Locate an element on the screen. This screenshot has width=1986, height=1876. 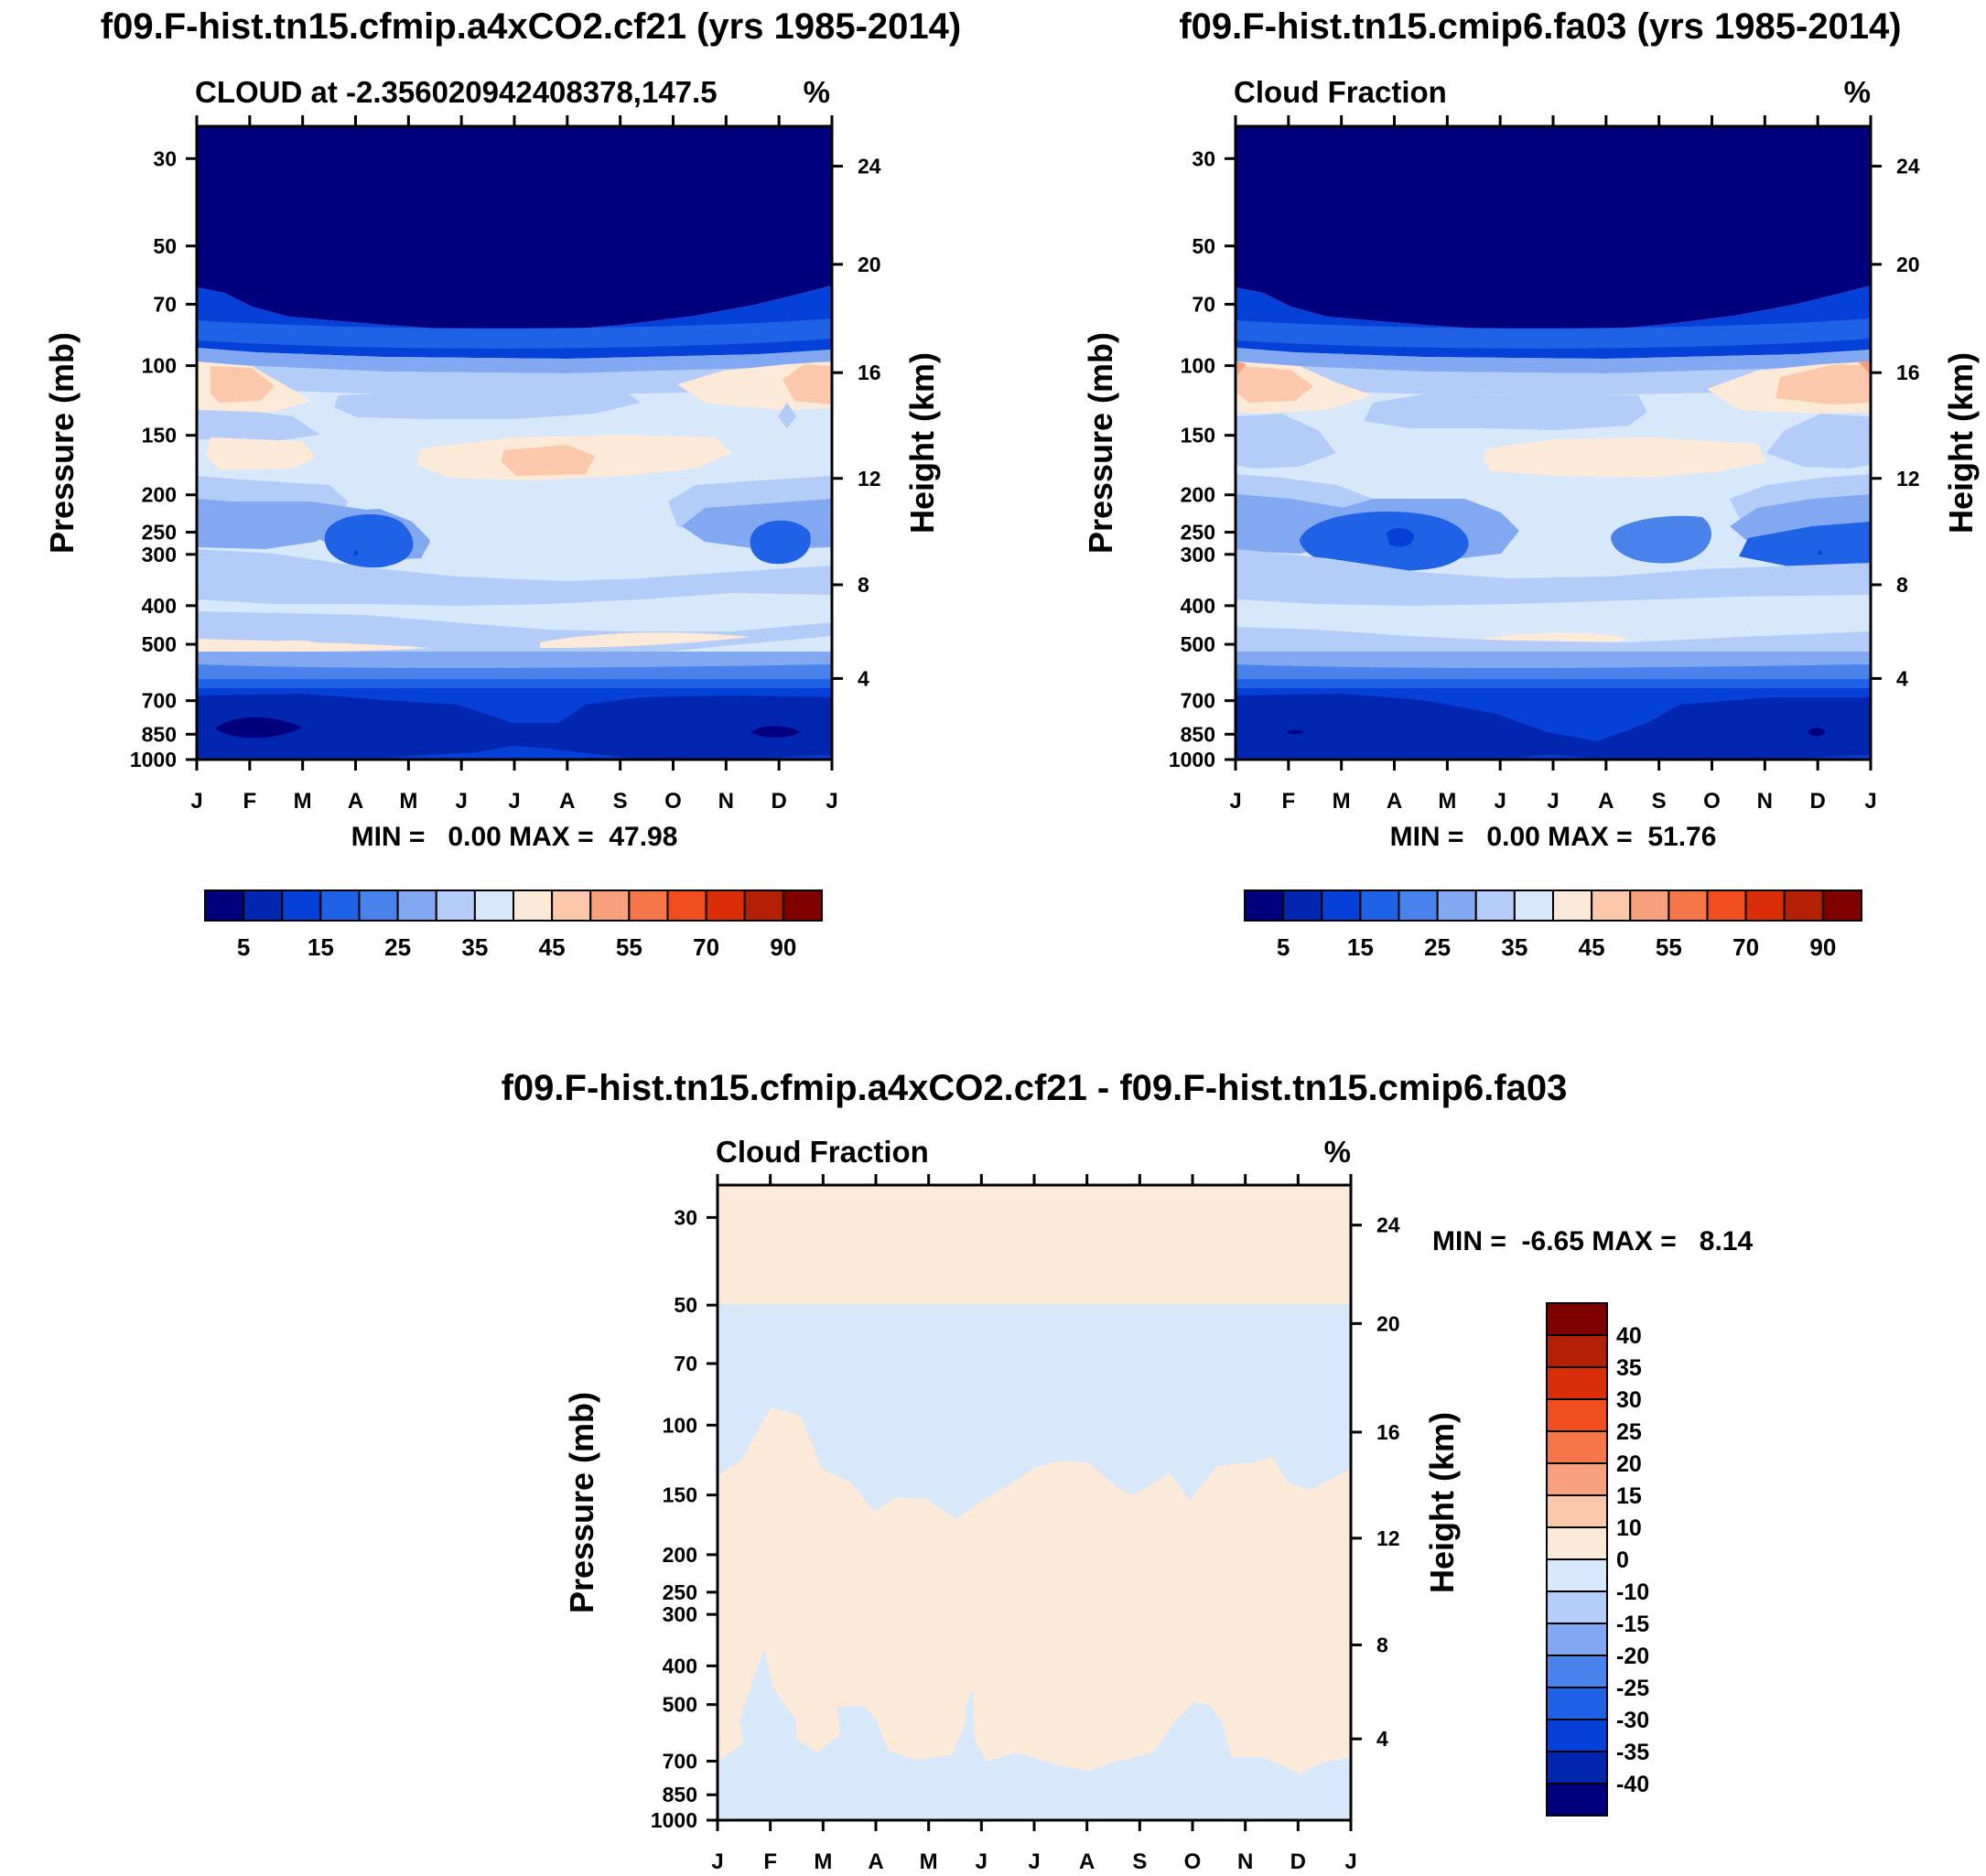
y-tick-label: 400 is located at coordinates (680, 1665).